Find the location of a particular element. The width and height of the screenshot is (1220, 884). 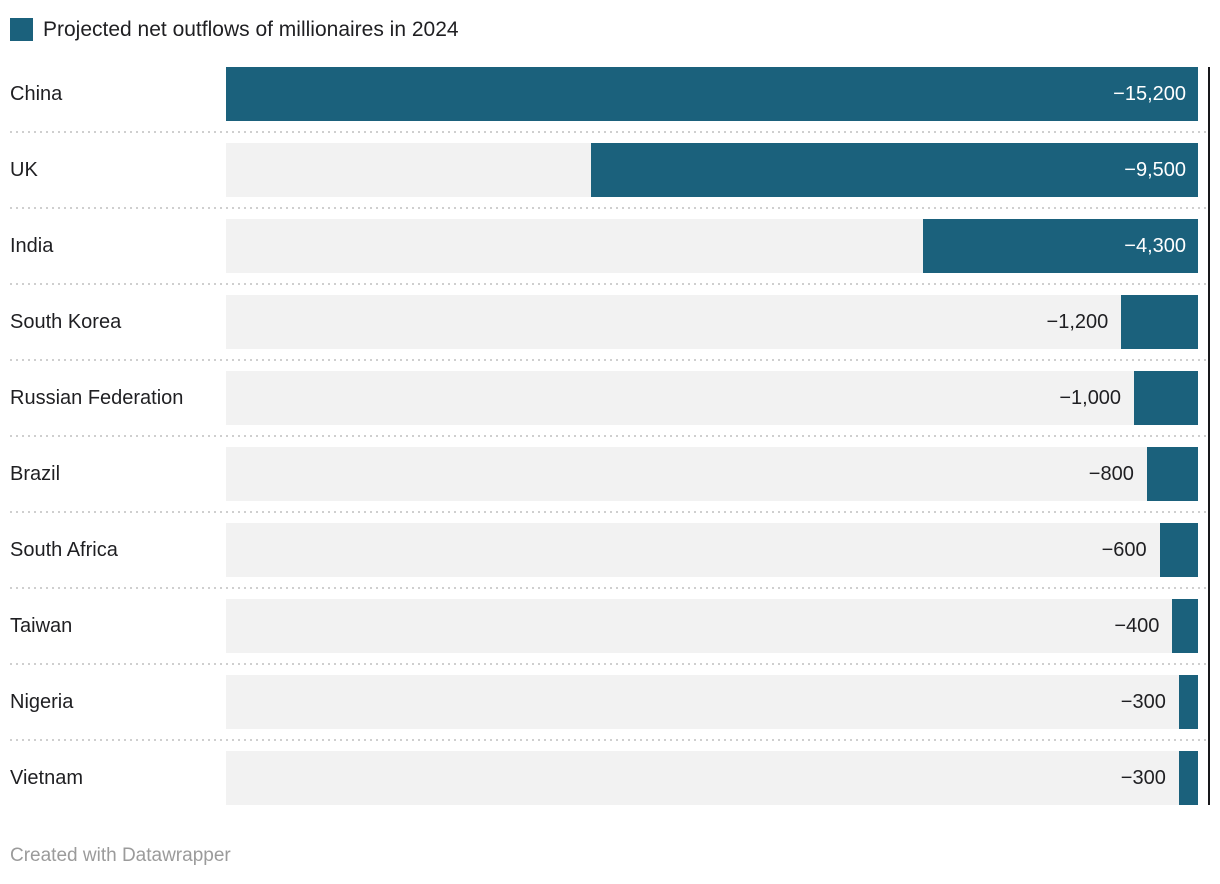

bar-row: China −15,200 is located at coordinates (610, 94).